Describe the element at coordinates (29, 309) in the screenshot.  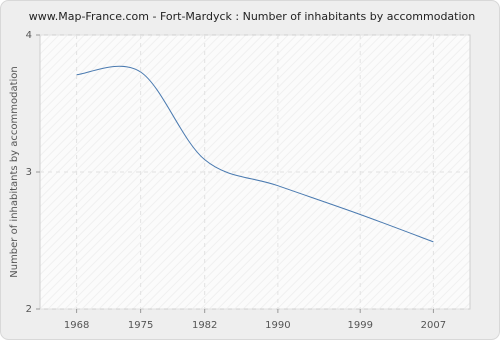
I see `y-tick-label: 2` at that location.